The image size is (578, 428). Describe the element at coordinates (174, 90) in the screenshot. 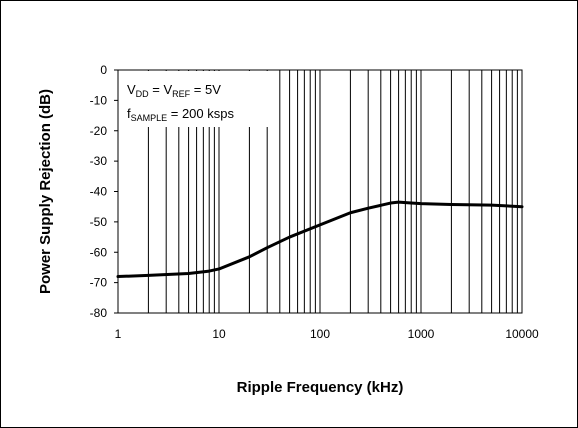

I see `annotation-line-1: VDD = VREF = 5V` at that location.